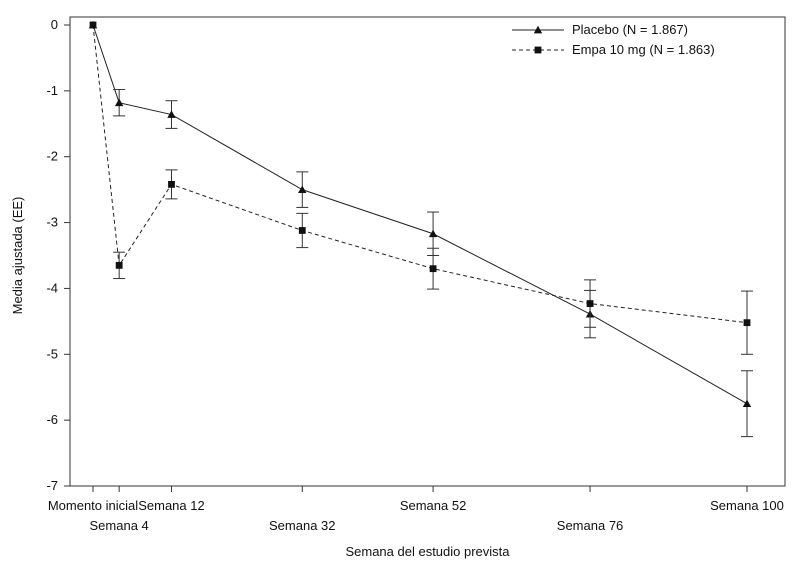 The width and height of the screenshot is (800, 574). Describe the element at coordinates (93, 505) in the screenshot. I see `x-tick-label: Momento inicial` at that location.